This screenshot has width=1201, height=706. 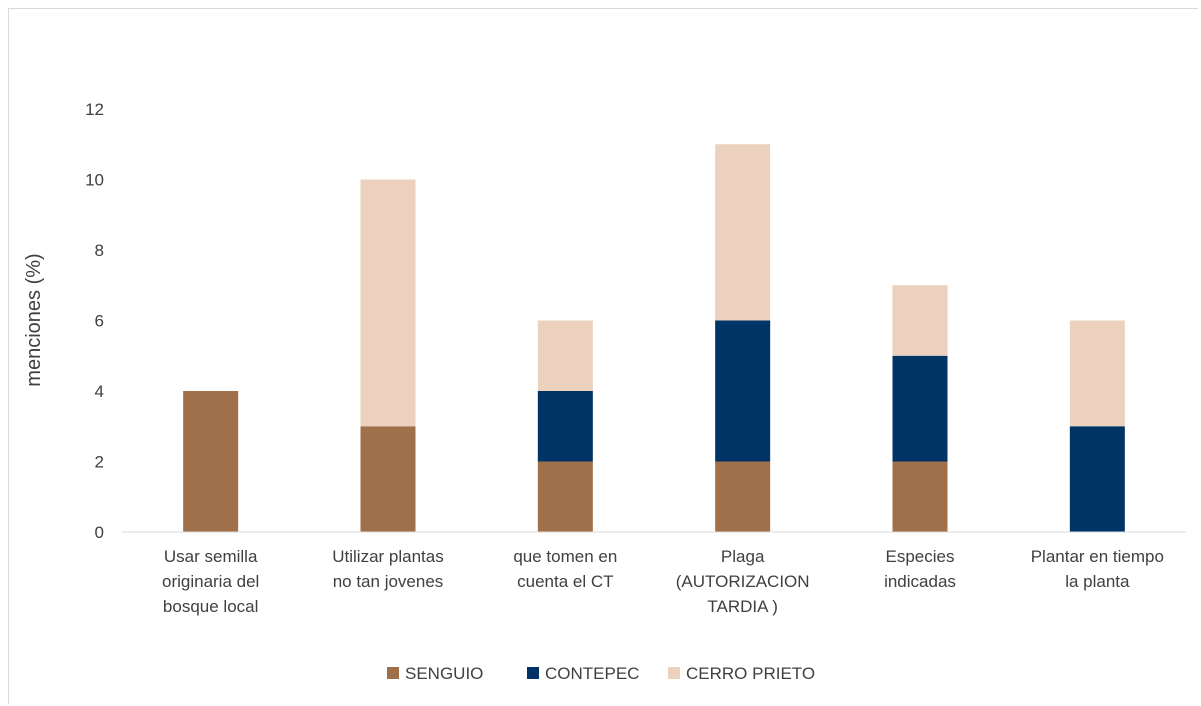 I want to click on y-tick-label: 10, so click(x=94, y=180).